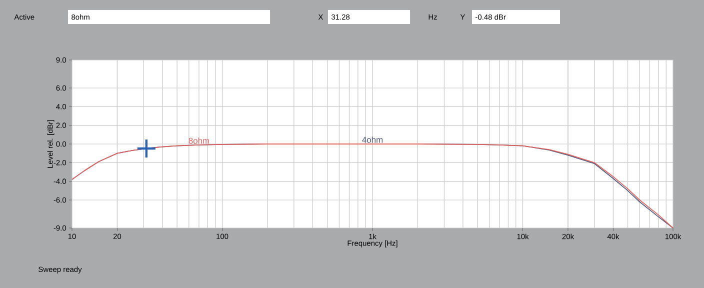  Describe the element at coordinates (372, 139) in the screenshot. I see `series-label: 4ohm` at that location.